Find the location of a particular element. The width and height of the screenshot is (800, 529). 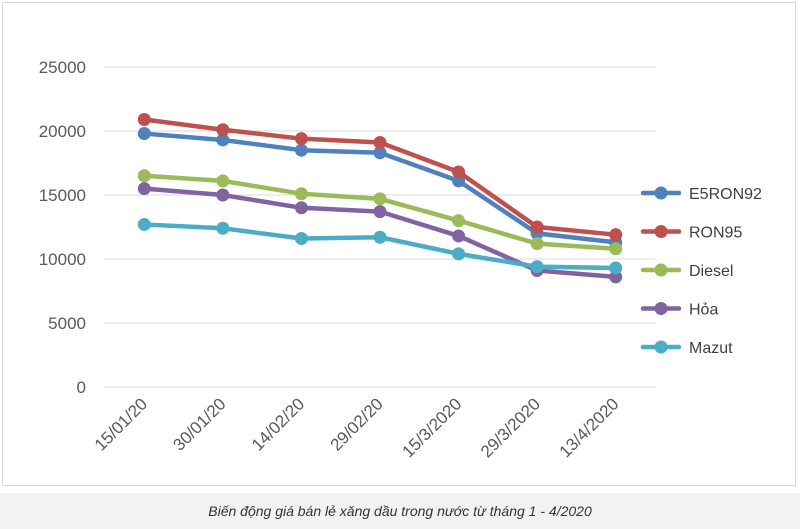

y-tick-label: 5000 is located at coordinates (67, 323).